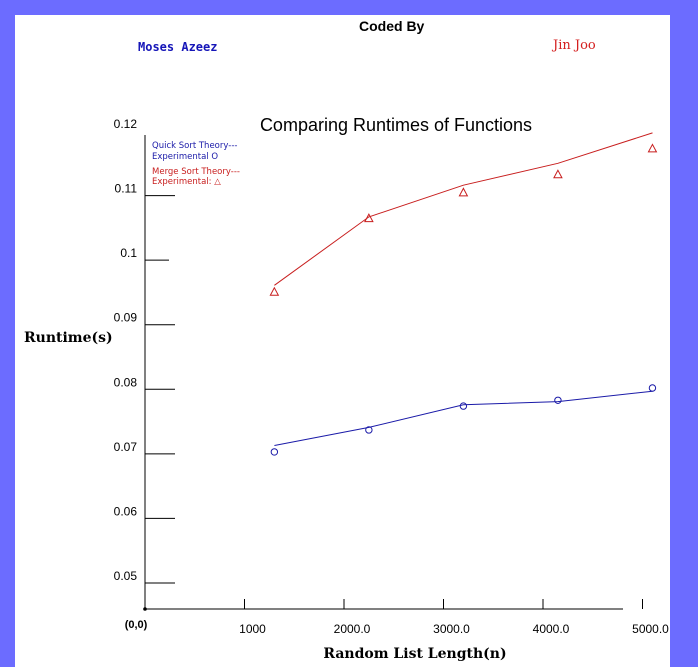 The height and width of the screenshot is (667, 698). Describe the element at coordinates (126, 318) in the screenshot. I see `y-tick-label: 0.09` at that location.